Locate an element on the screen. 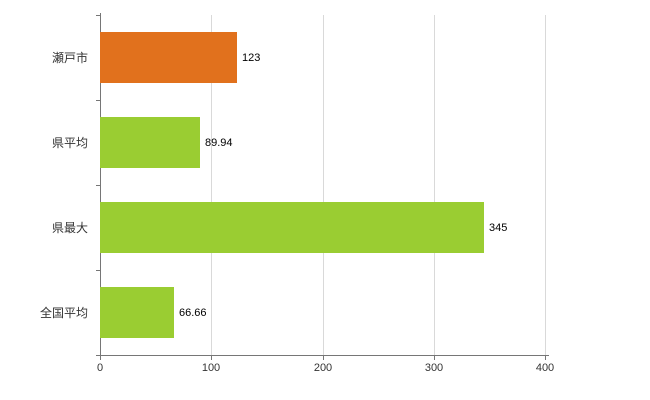  x-axis-tick-label: 200 is located at coordinates (323, 368).